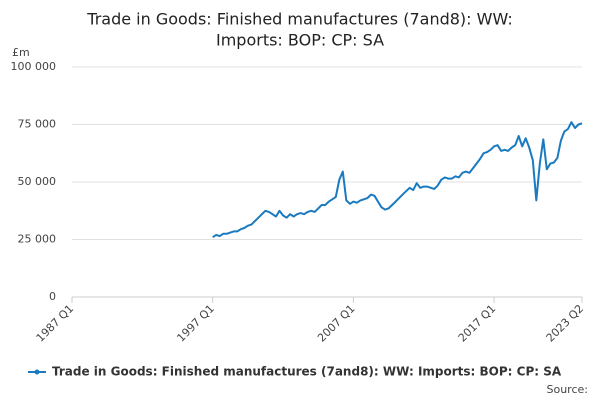 The height and width of the screenshot is (400, 600). I want to click on chart-subtitle: Imports: BOP: CP: SA, so click(300, 40).